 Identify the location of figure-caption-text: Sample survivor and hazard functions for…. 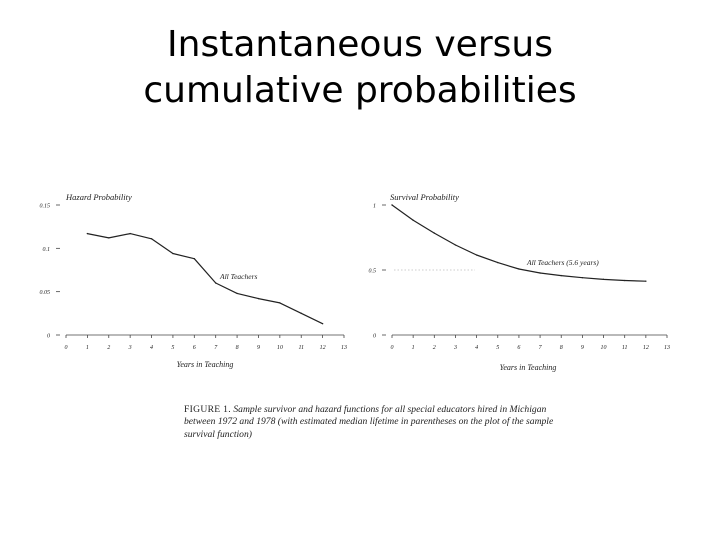
(369, 422).